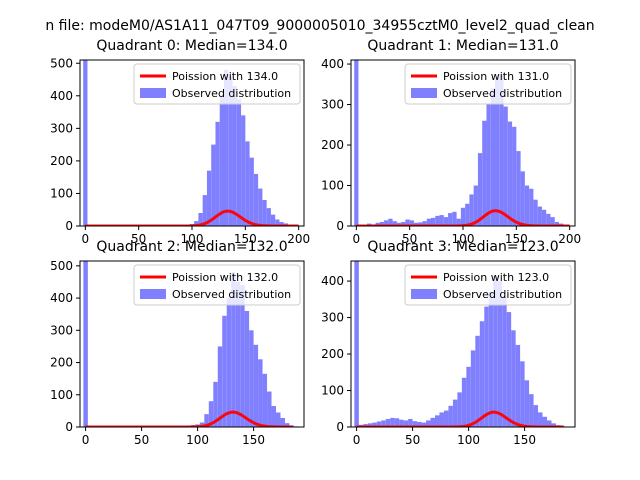 The width and height of the screenshot is (640, 480). Describe the element at coordinates (332, 318) in the screenshot. I see `y-tick-label: 300` at that location.